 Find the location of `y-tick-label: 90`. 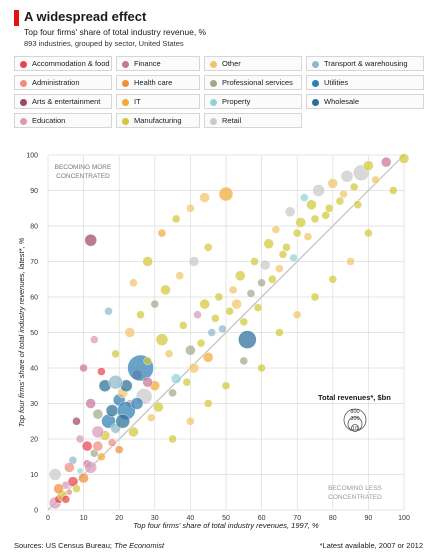

y-tick-label: 90 is located at coordinates (34, 191).